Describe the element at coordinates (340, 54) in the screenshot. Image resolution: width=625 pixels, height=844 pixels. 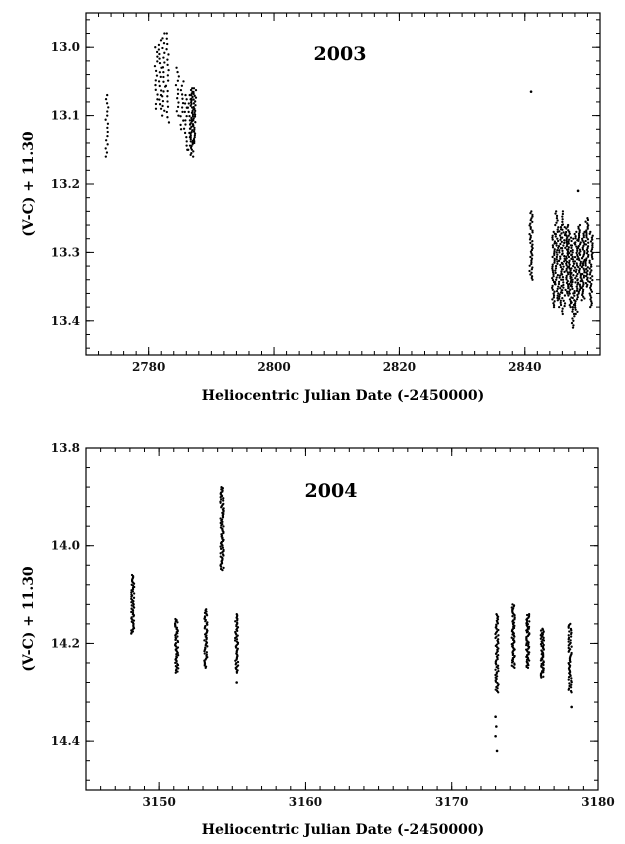
I see `chart-title: 2003` at that location.